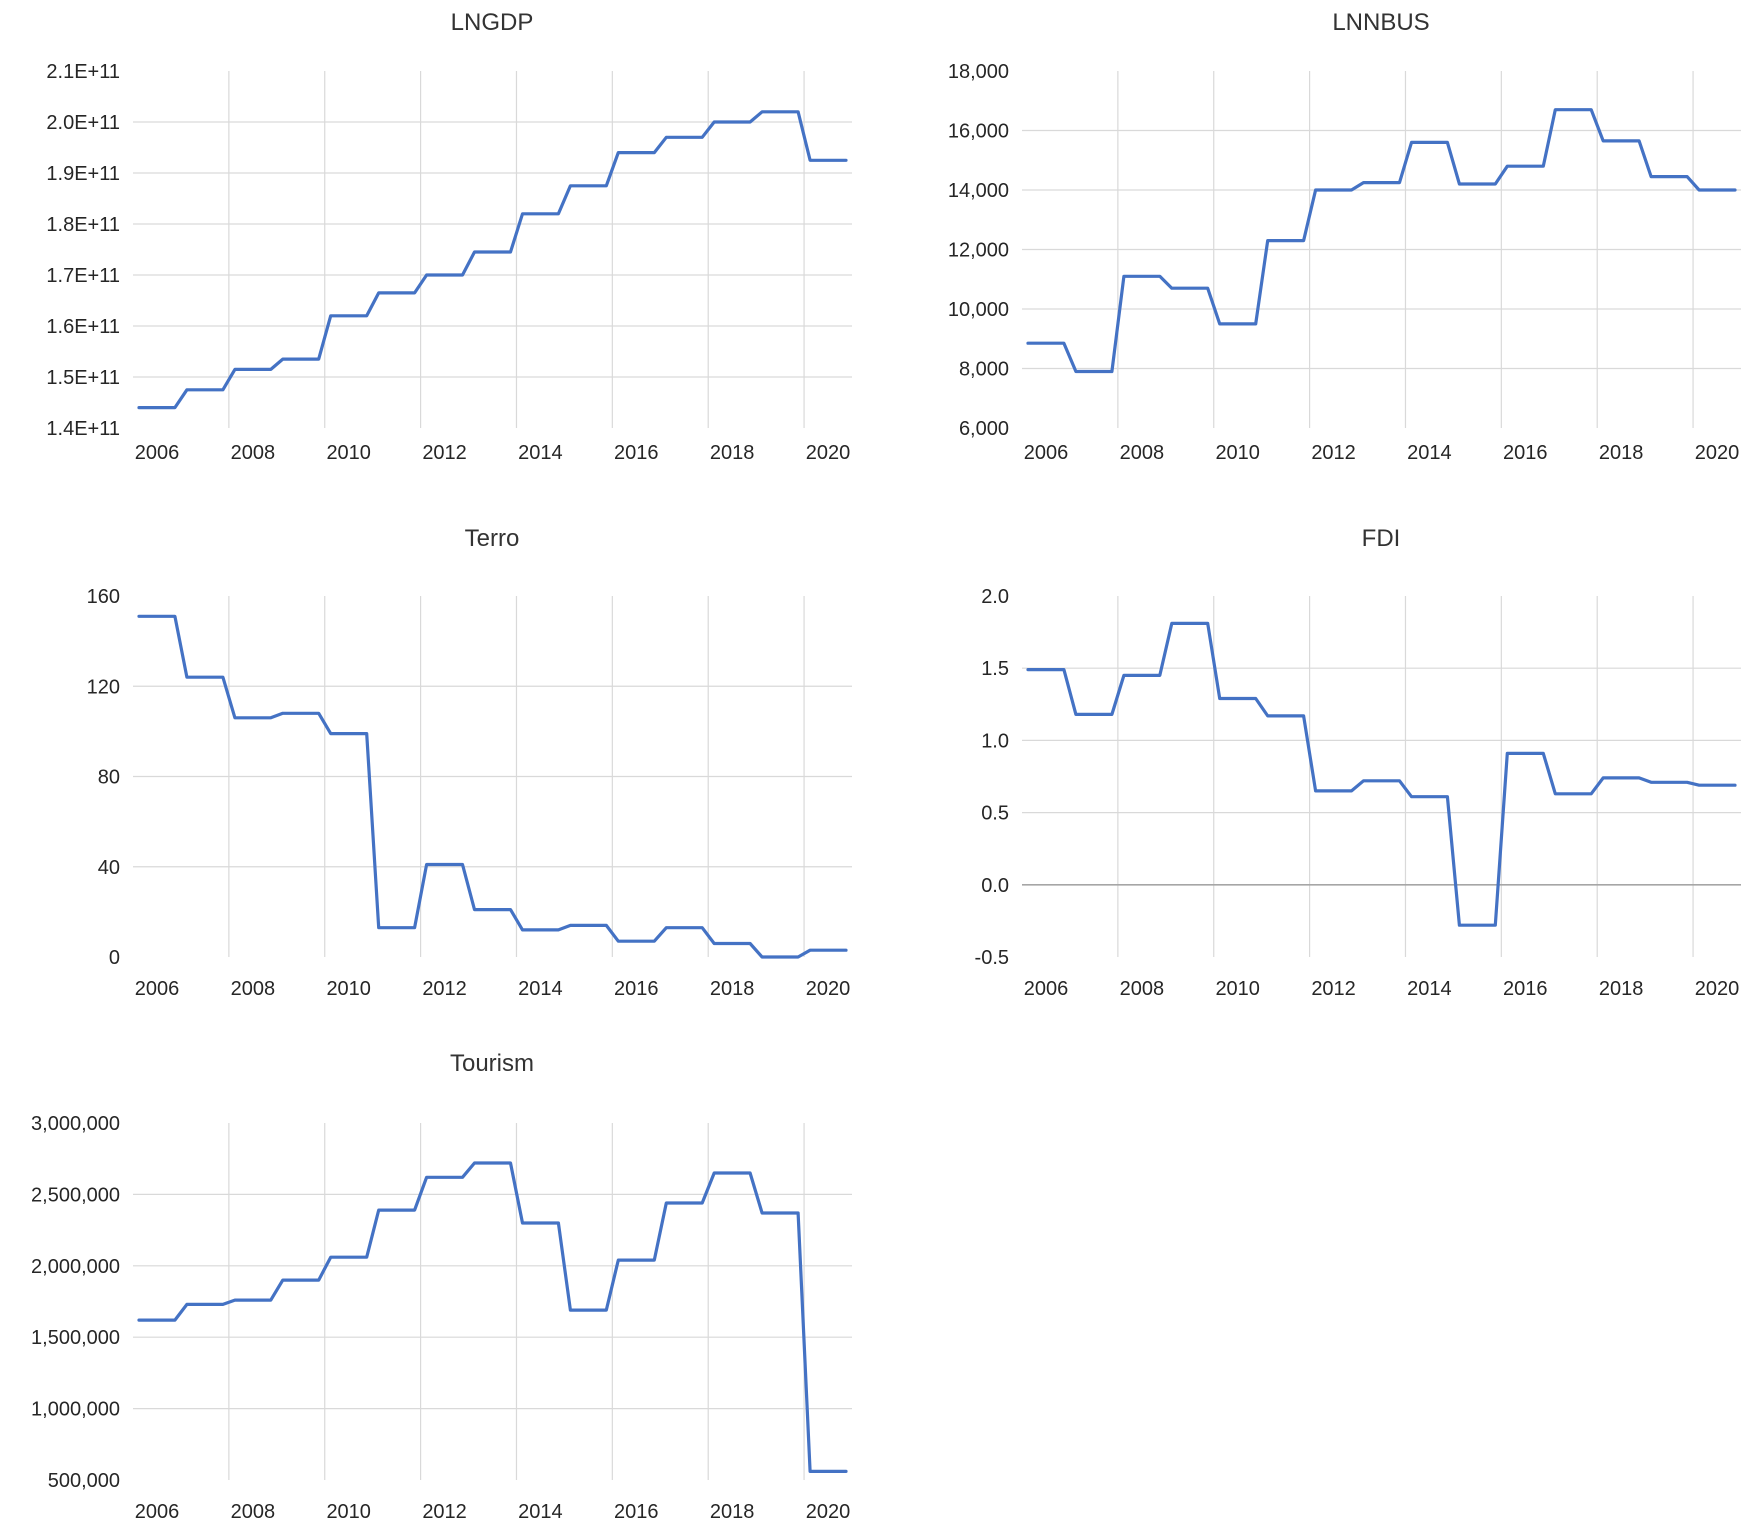  Describe the element at coordinates (978, 191) in the screenshot. I see `y-tick-label: 14,000` at that location.